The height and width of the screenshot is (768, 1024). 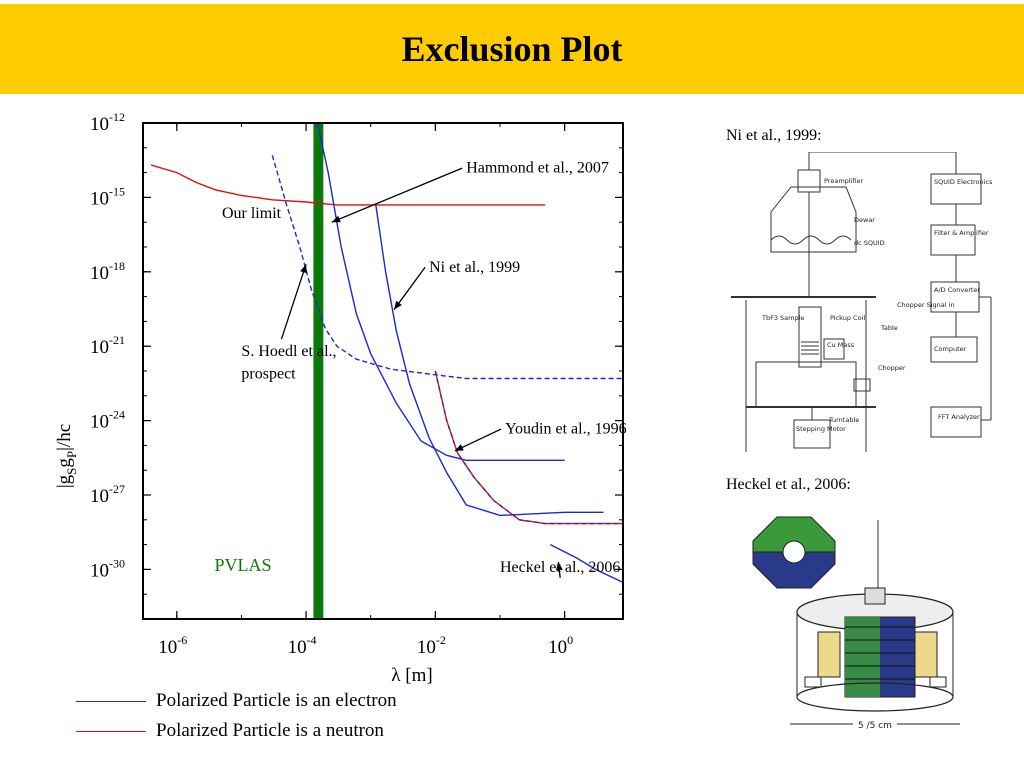 What do you see at coordinates (813, 219) in the screenshot?
I see `dewar` at bounding box center [813, 219].